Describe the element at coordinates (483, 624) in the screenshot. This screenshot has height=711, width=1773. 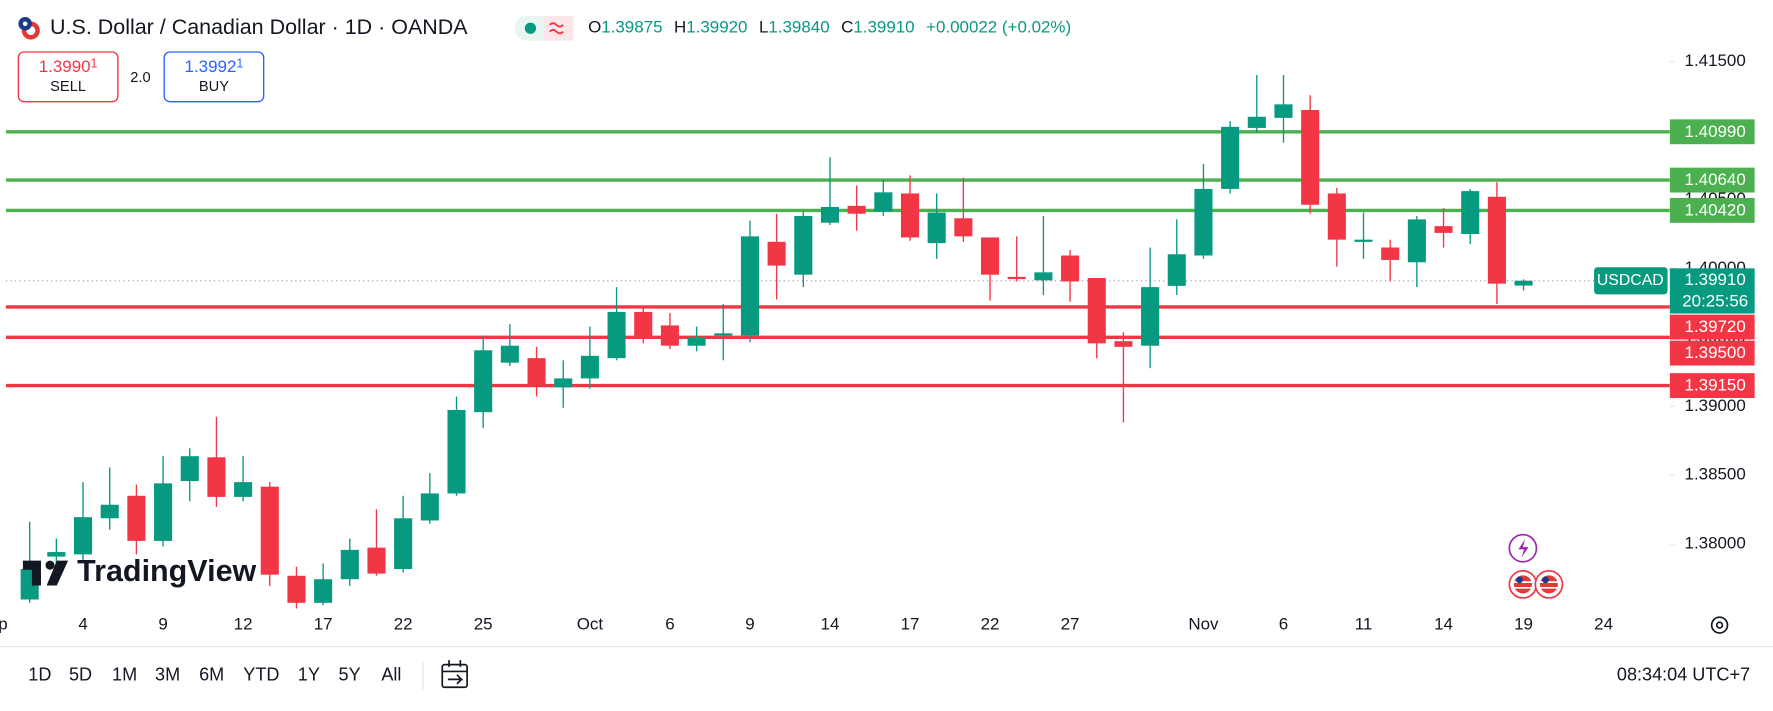
I see `x-tick-label: 25` at that location.